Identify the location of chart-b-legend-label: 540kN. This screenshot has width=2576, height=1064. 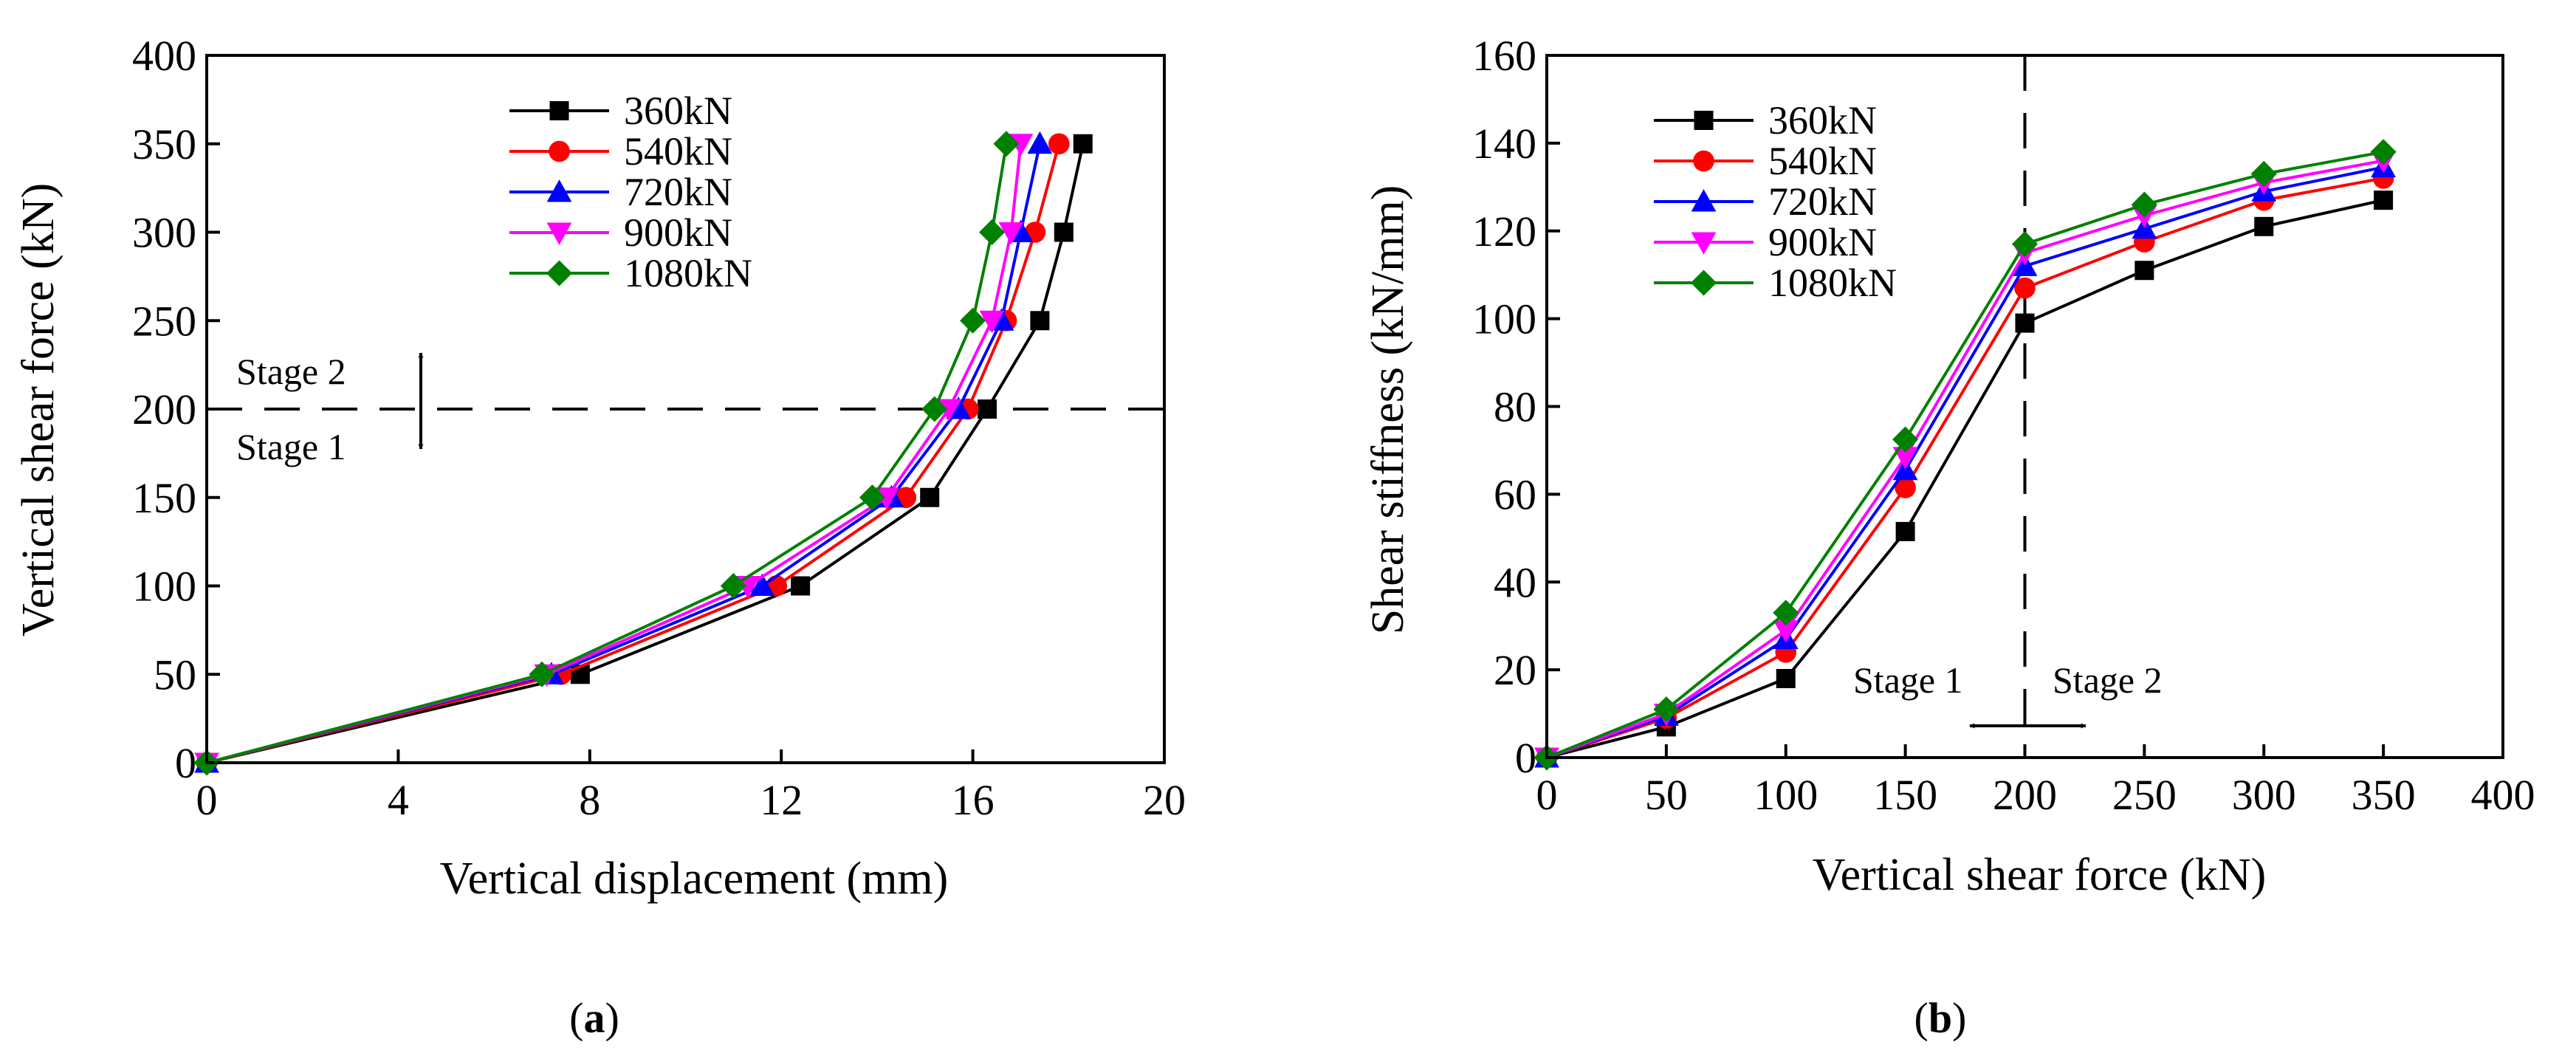
(1822, 161).